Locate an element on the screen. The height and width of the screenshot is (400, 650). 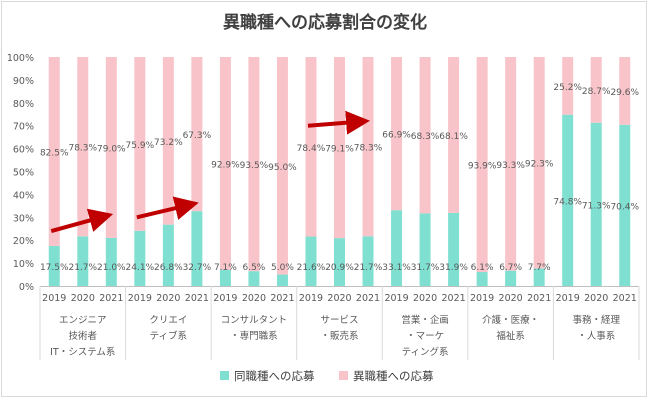
data-label-different: 79.0% is located at coordinates (111, 149).